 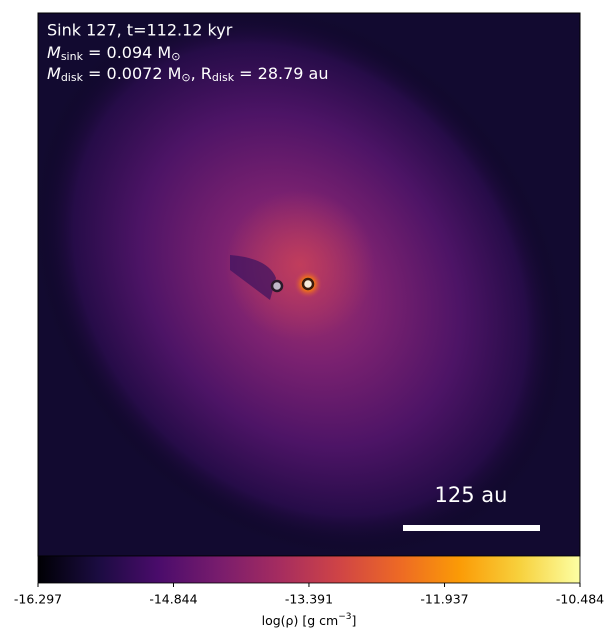 What do you see at coordinates (173, 599) in the screenshot?
I see `colorbar-tick-label: -14.844` at bounding box center [173, 599].